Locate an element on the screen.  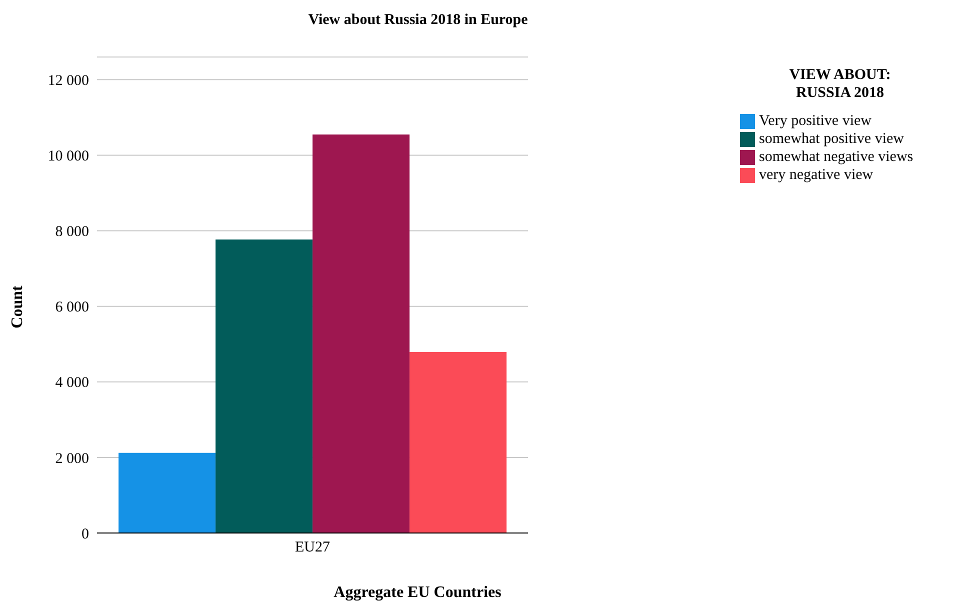
y-tick-label: 0 is located at coordinates (85, 534).